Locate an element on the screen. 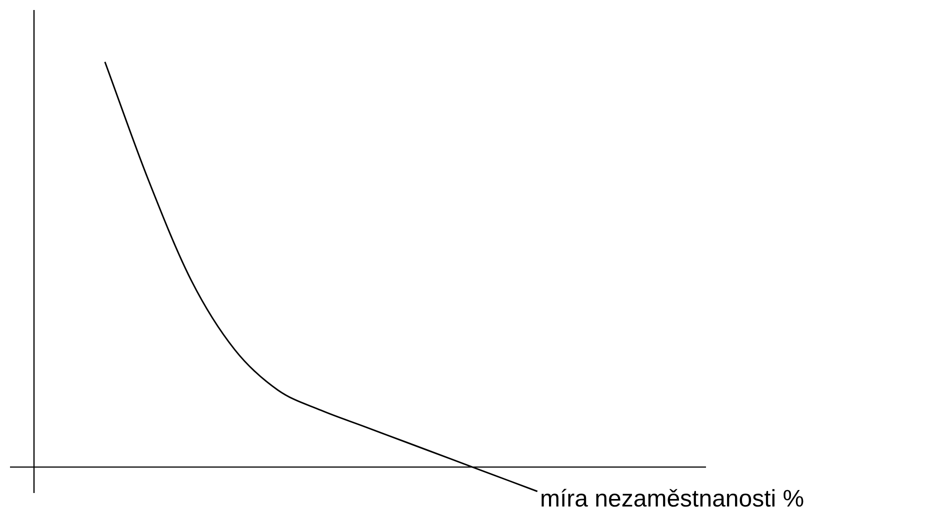 The width and height of the screenshot is (936, 515). x-axis-title: míra nezaměstnanosti % is located at coordinates (672, 499).